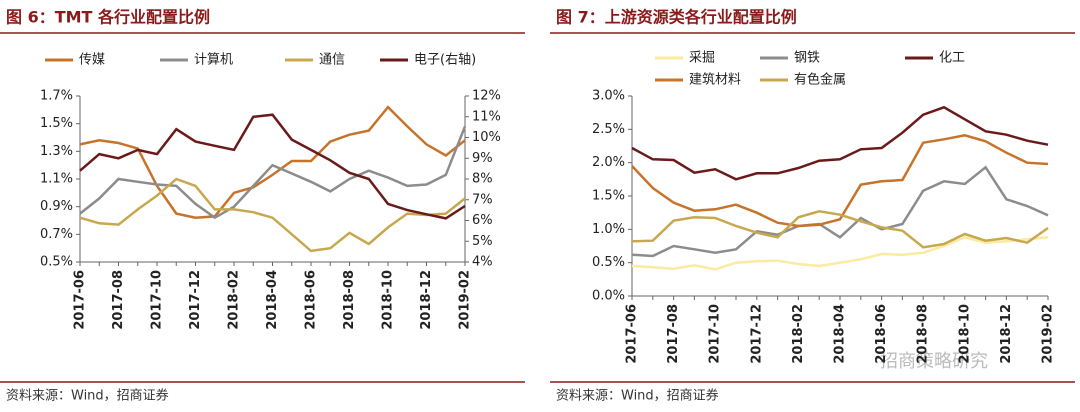 Image resolution: width=1080 pixels, height=412 pixels. What do you see at coordinates (108, 17) in the screenshot?
I see `chart-title: 图 6：TMT 各行业配置比例` at bounding box center [108, 17].